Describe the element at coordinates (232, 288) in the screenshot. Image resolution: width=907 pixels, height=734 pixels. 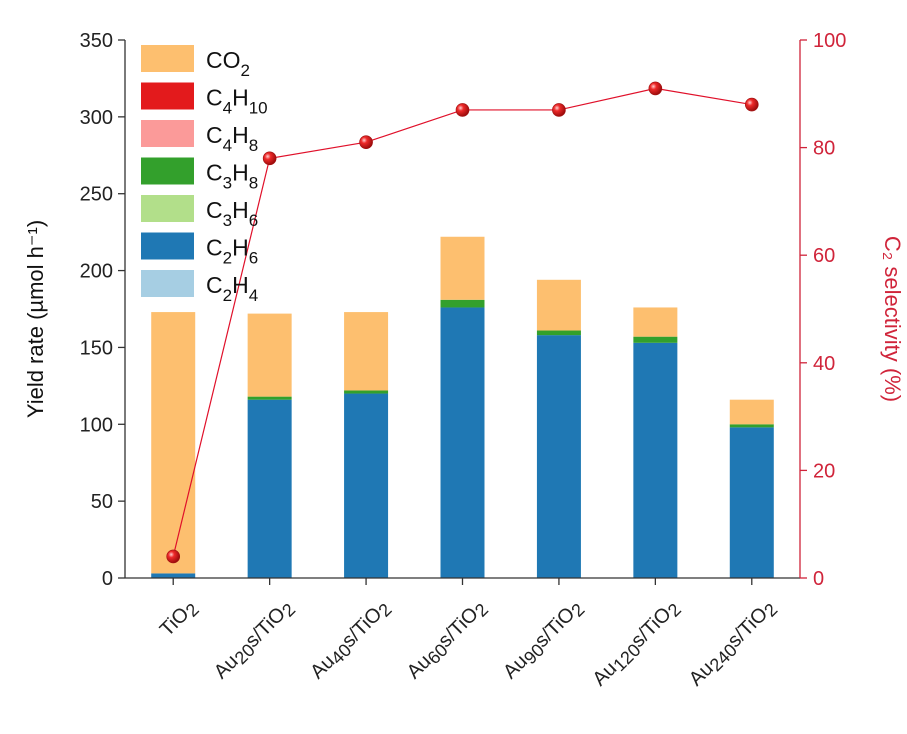
I see `legend-label-c2h4: C2H4` at that location.